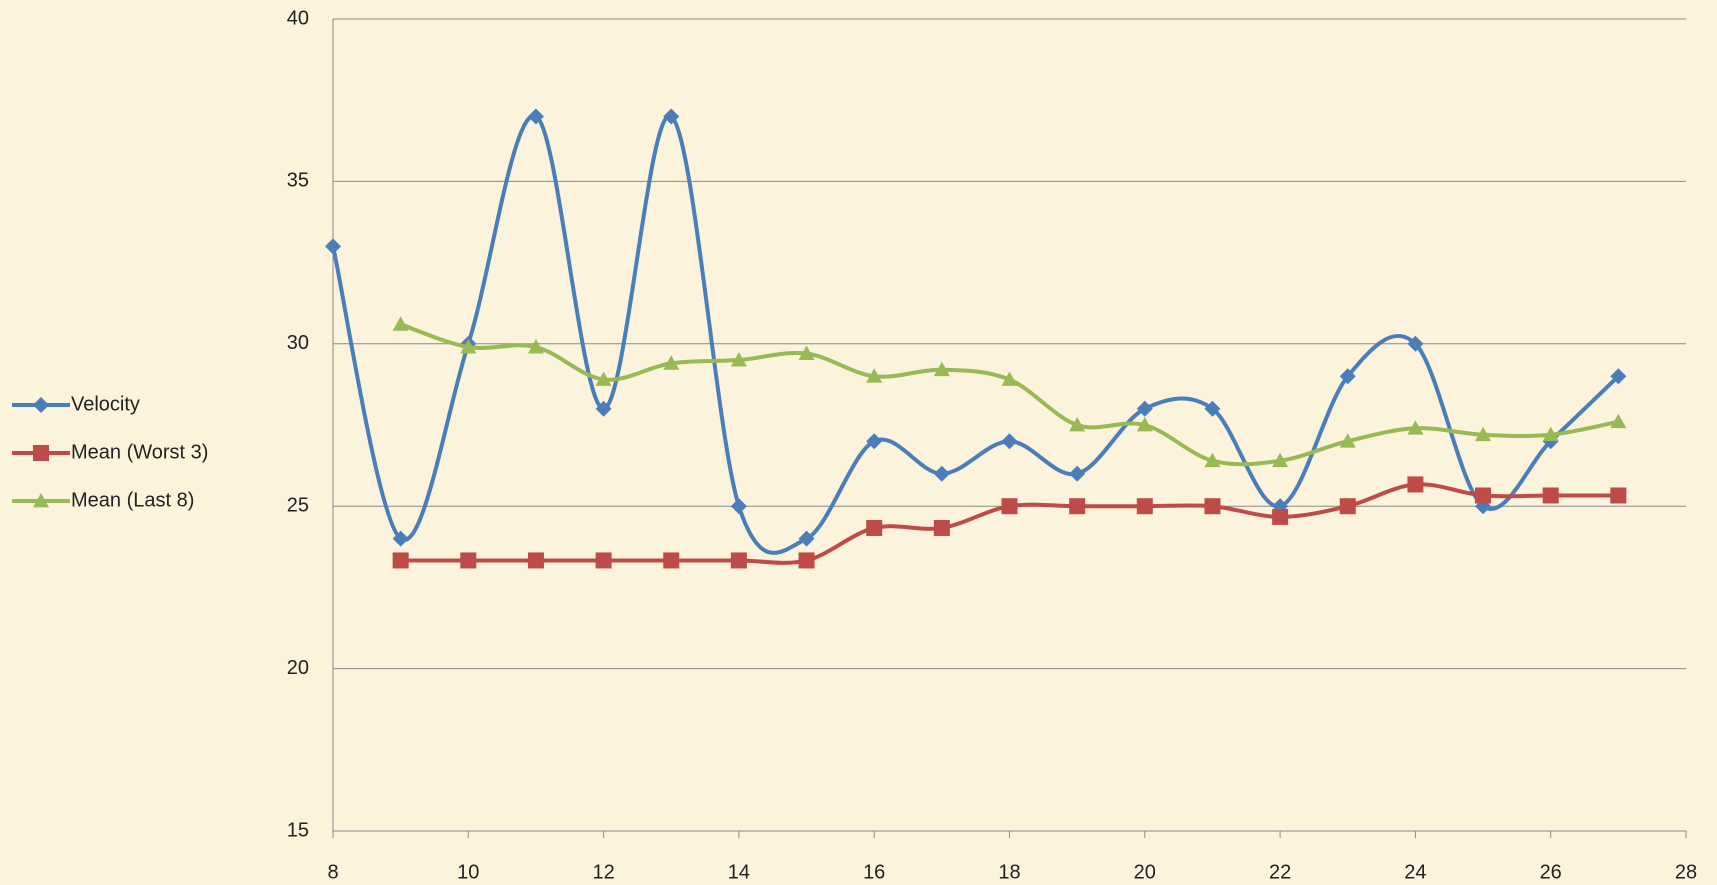 This screenshot has width=1717, height=885. What do you see at coordinates (298, 181) in the screenshot?
I see `y-tick-label: 35` at bounding box center [298, 181].